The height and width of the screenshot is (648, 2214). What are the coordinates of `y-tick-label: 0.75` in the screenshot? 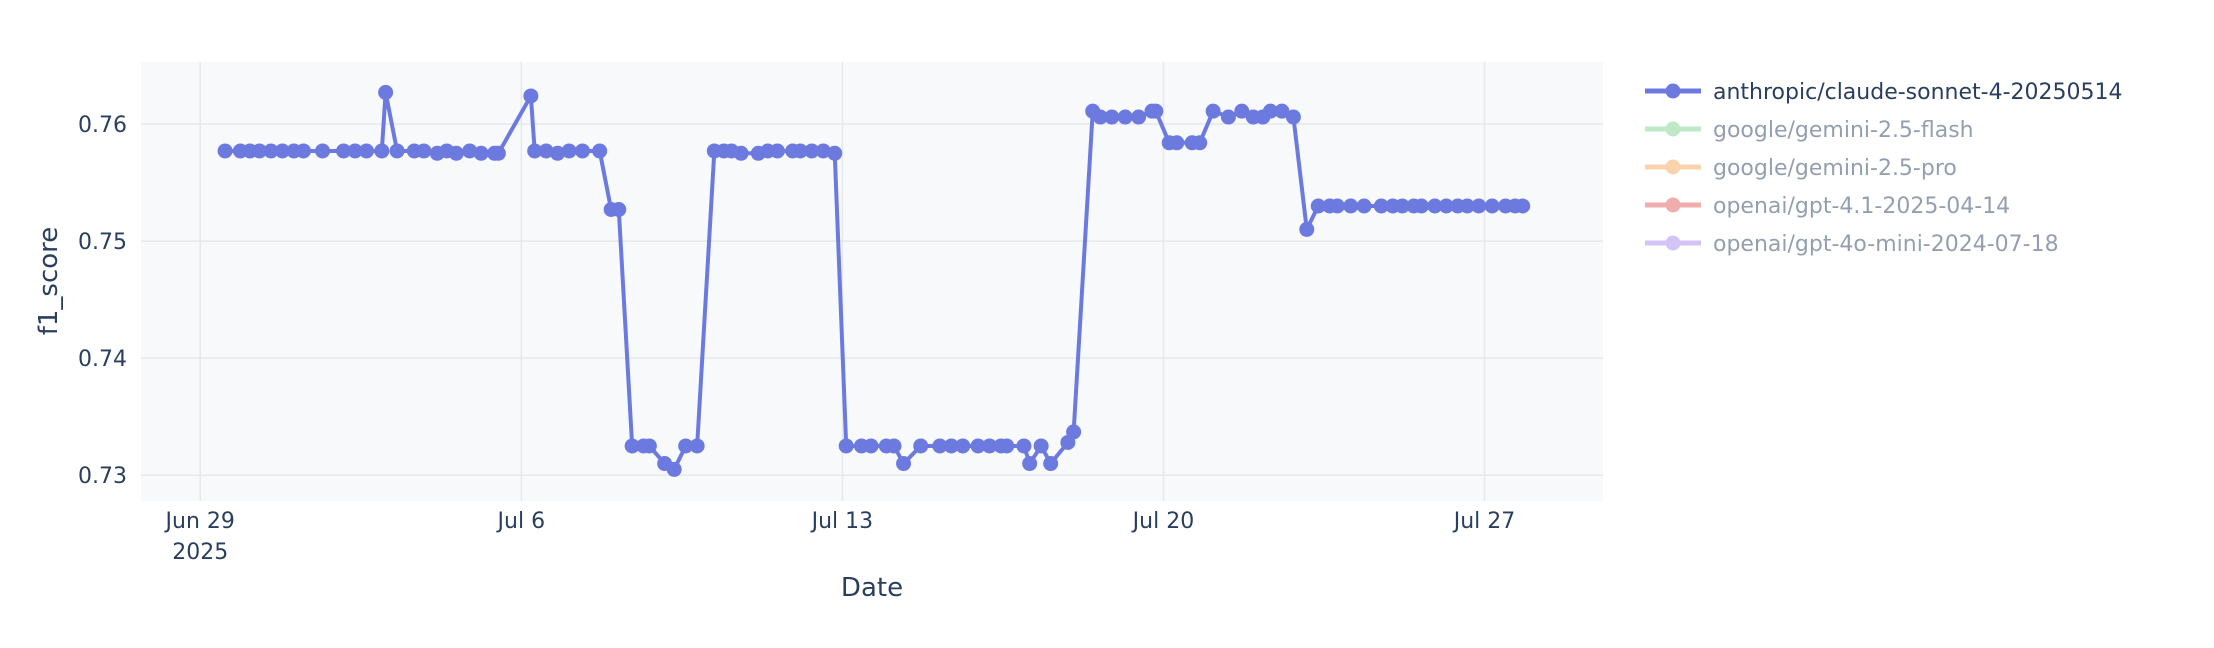 It's located at (102, 242).